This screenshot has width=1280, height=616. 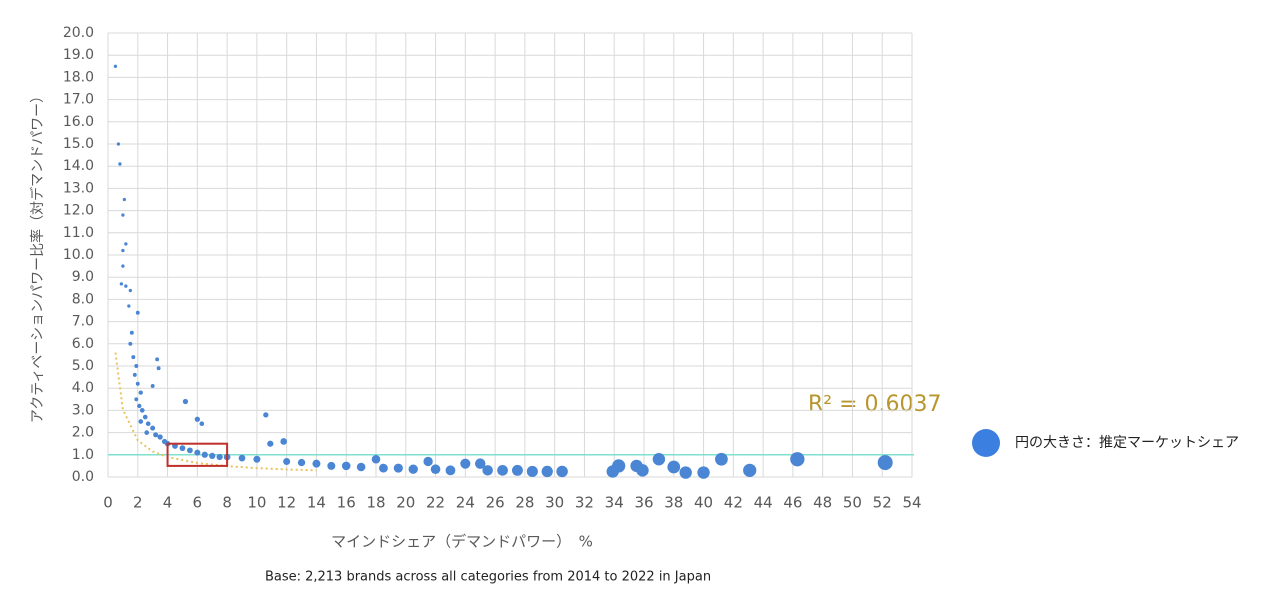 I want to click on y-tick-label: 19.0, so click(x=78, y=55).